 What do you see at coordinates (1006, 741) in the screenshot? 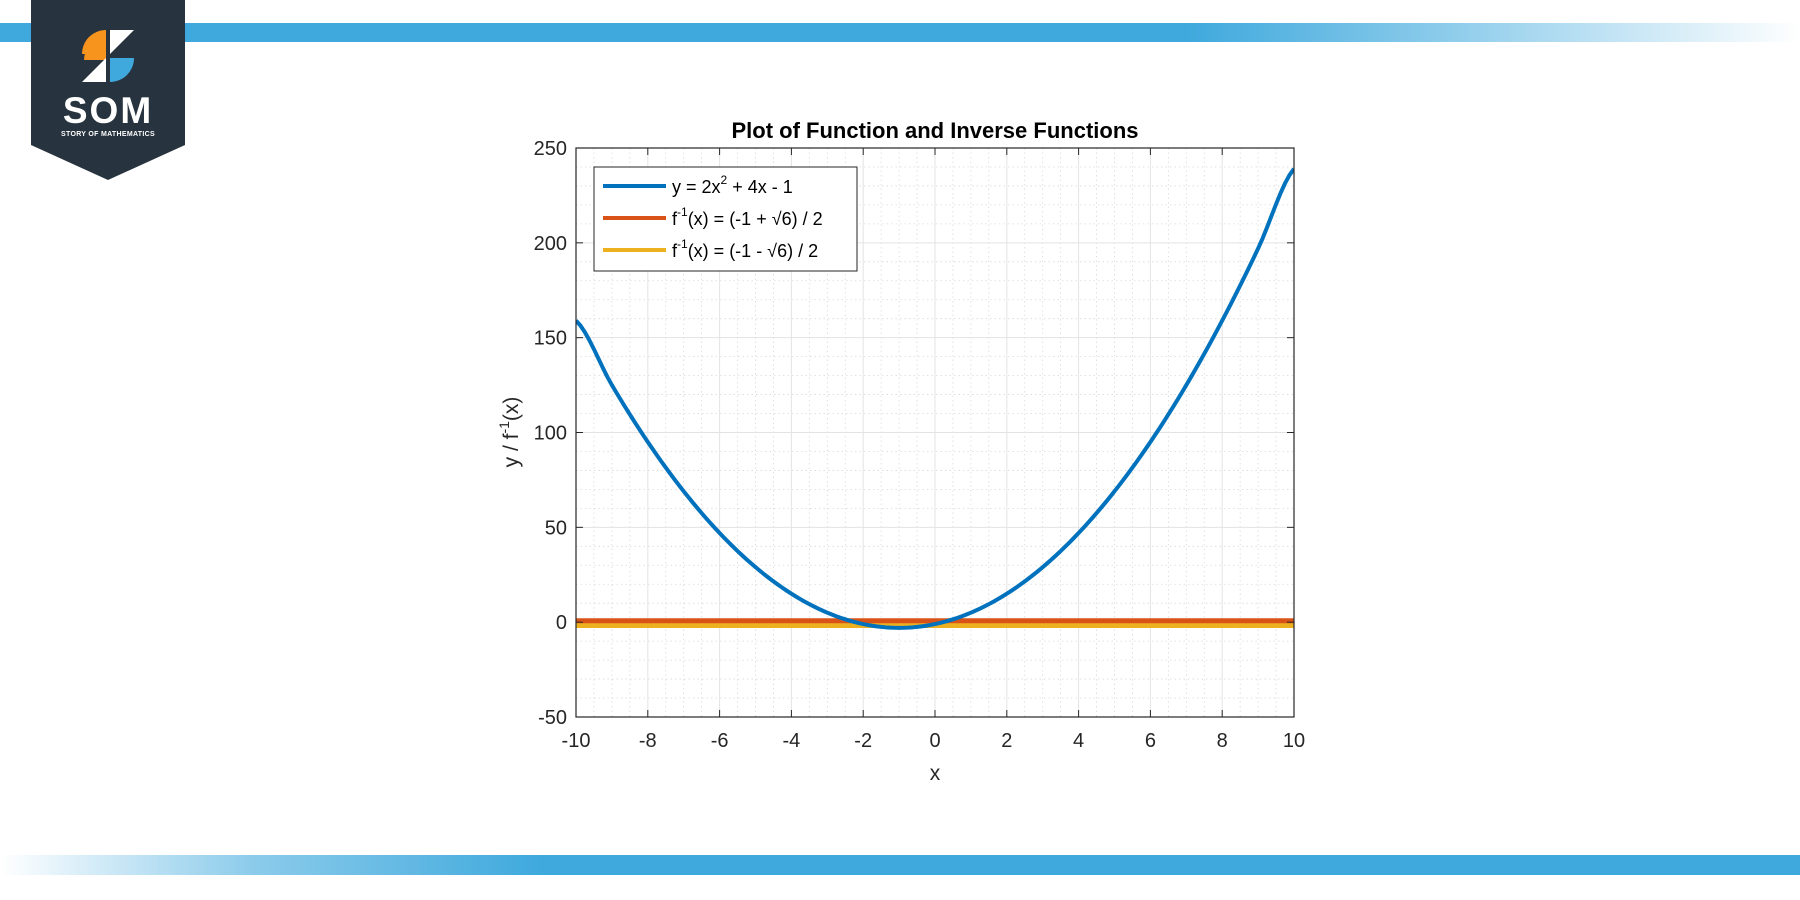
I see `x-tick-label: 2` at bounding box center [1006, 741].